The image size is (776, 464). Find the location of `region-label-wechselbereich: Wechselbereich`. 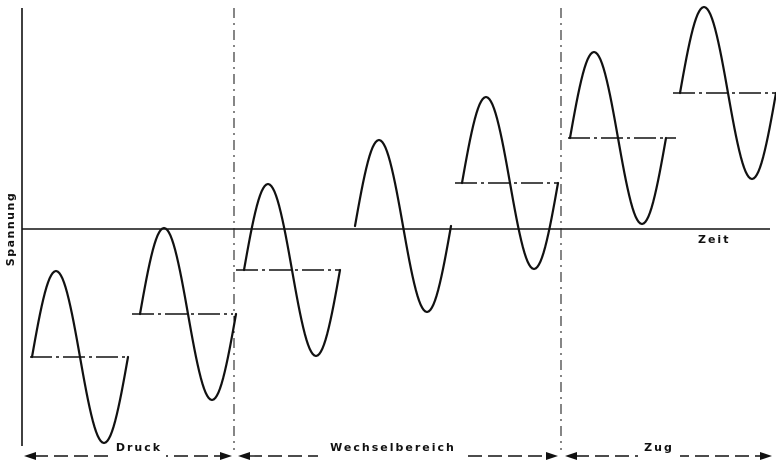

region-label-wechselbereich: Wechselbereich is located at coordinates (393, 447).